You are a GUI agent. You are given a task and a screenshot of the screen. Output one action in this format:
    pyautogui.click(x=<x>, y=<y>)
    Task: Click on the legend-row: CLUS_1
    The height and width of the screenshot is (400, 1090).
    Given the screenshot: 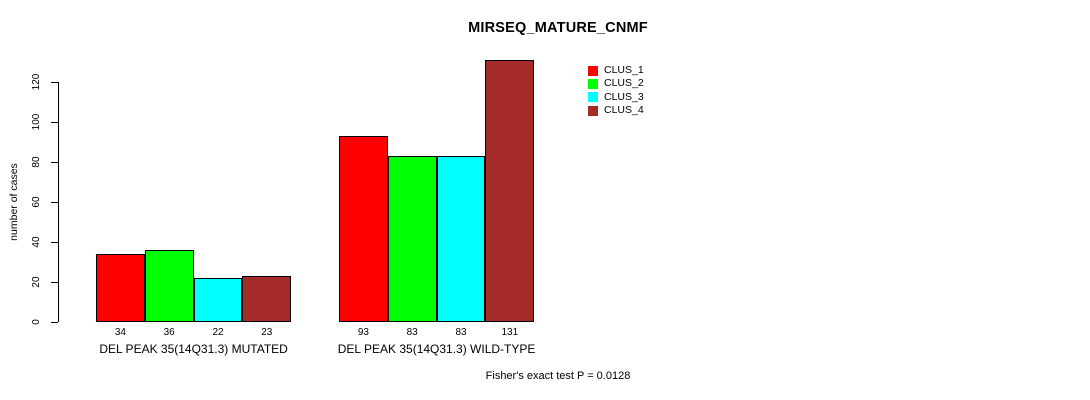 What is the action you would take?
    pyautogui.click(x=616, y=70)
    